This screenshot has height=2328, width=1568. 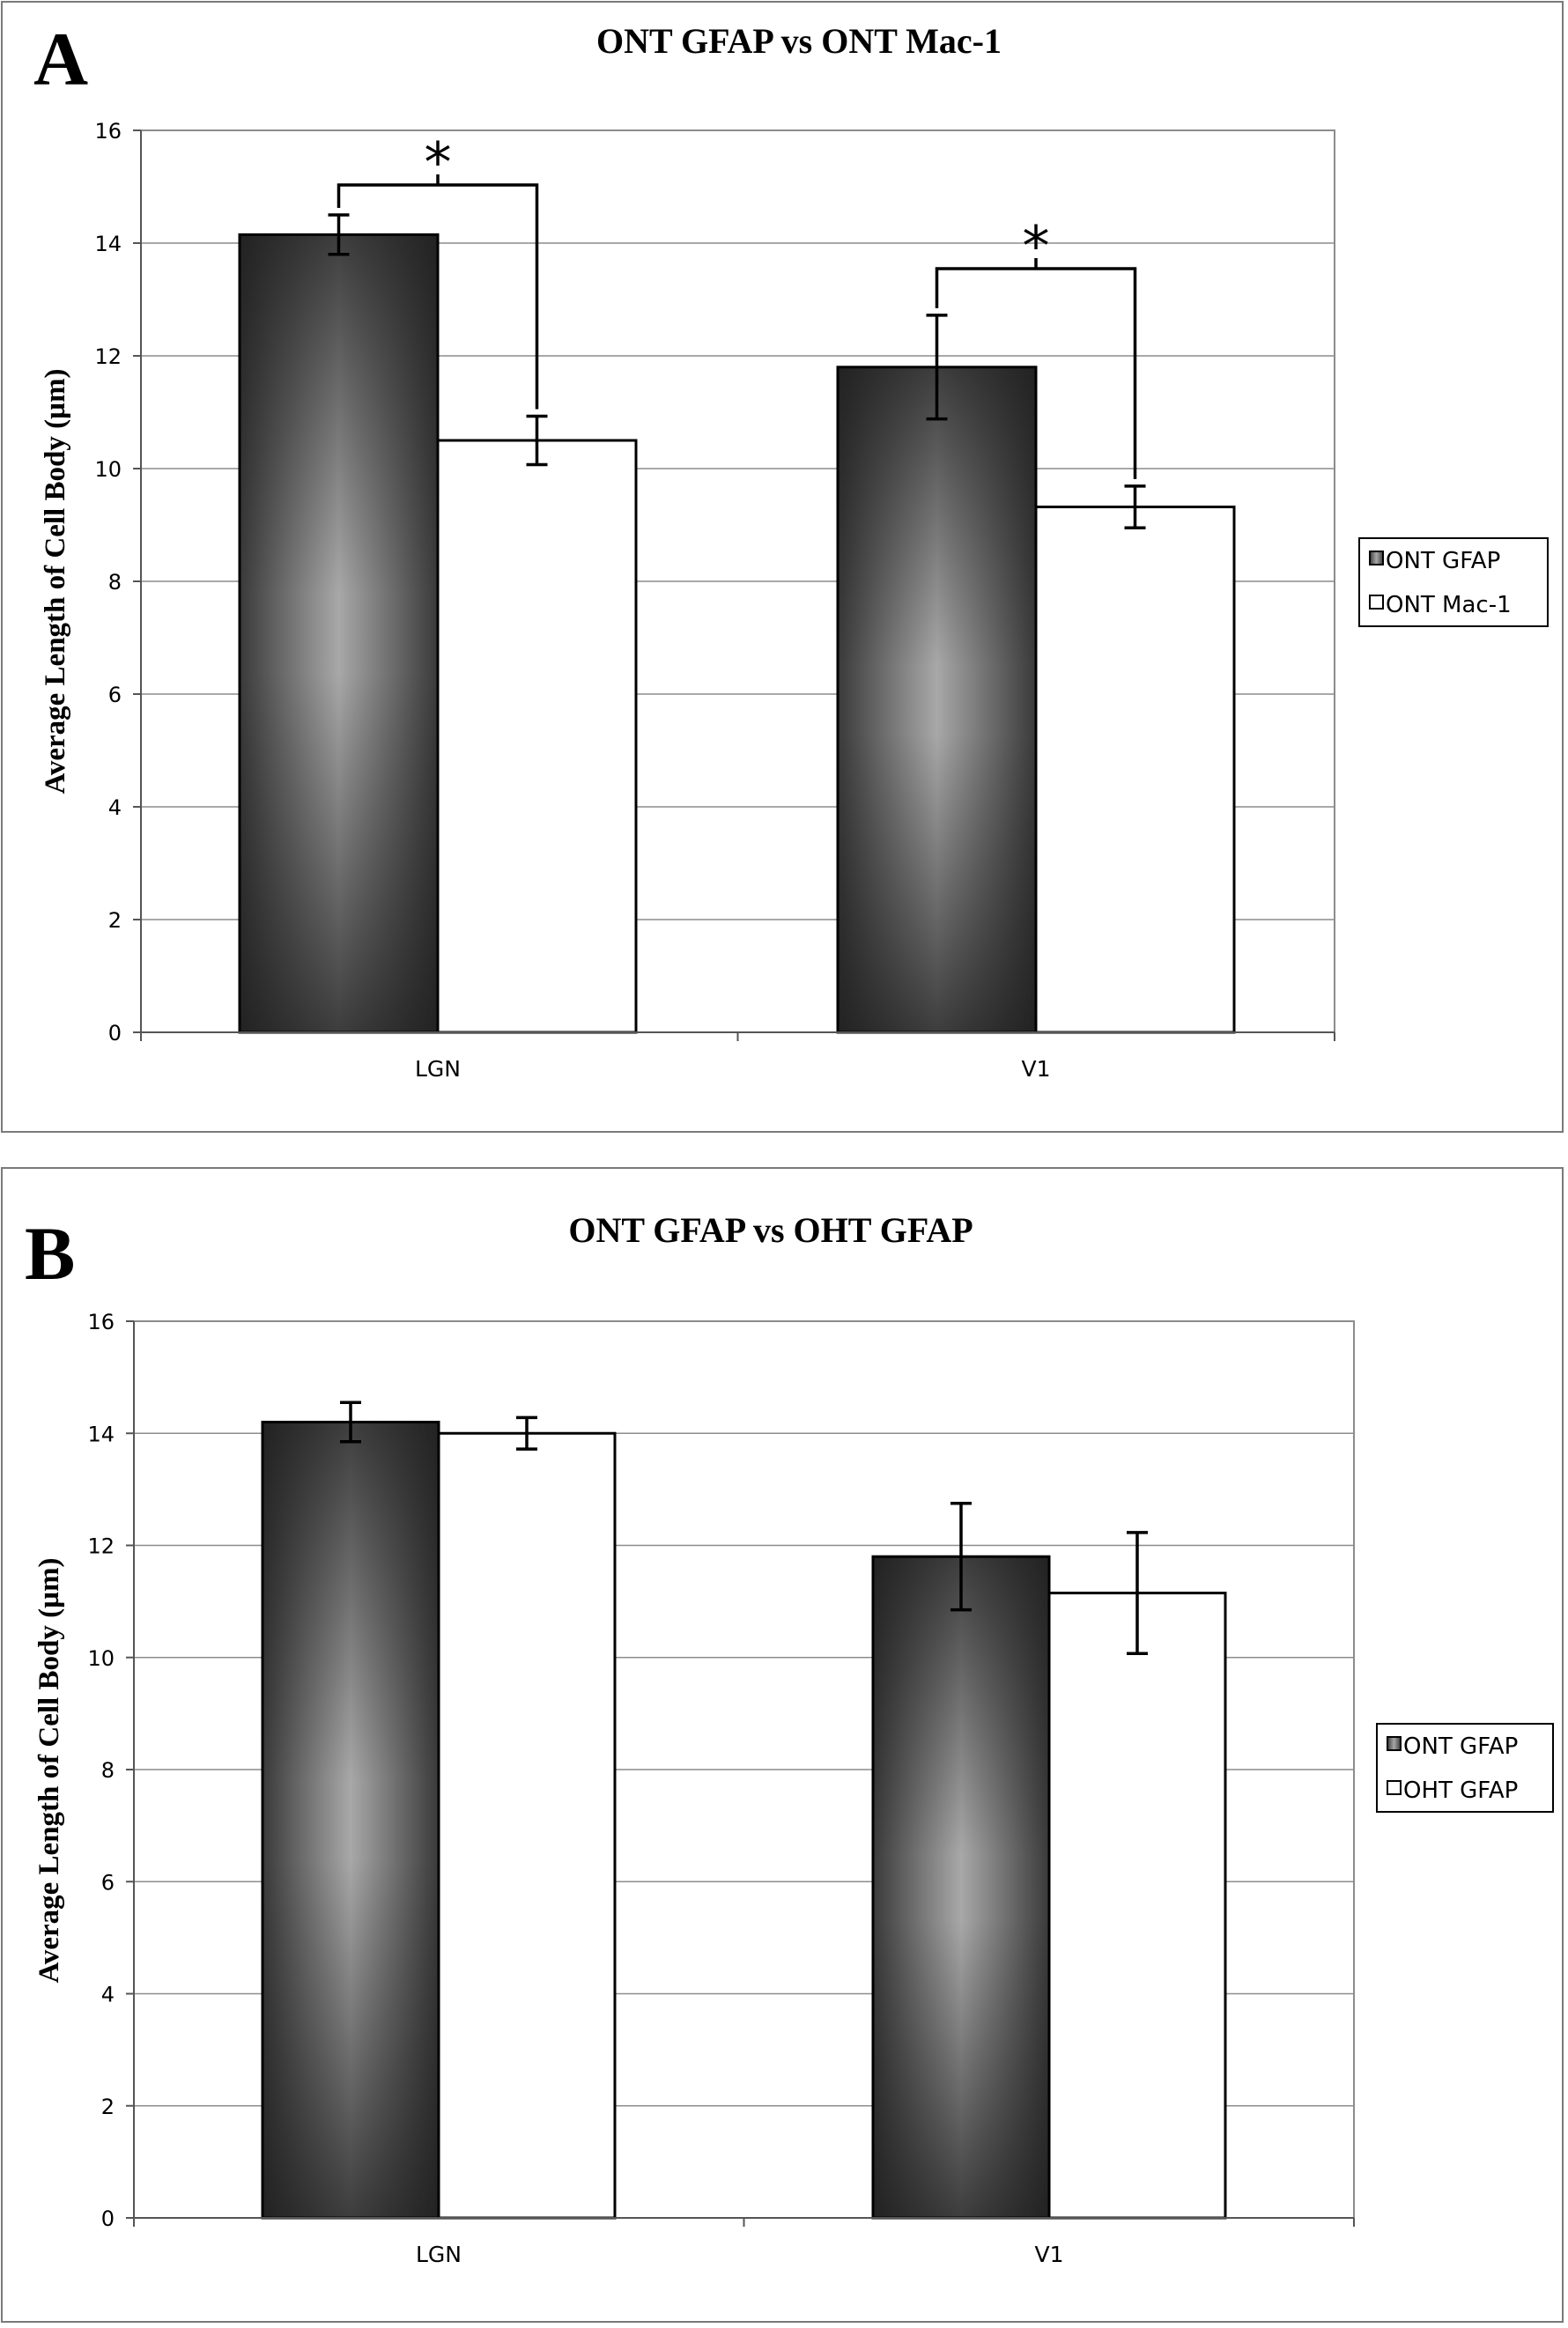 I want to click on panel-b-y-tick-label: 8, so click(x=108, y=1770).